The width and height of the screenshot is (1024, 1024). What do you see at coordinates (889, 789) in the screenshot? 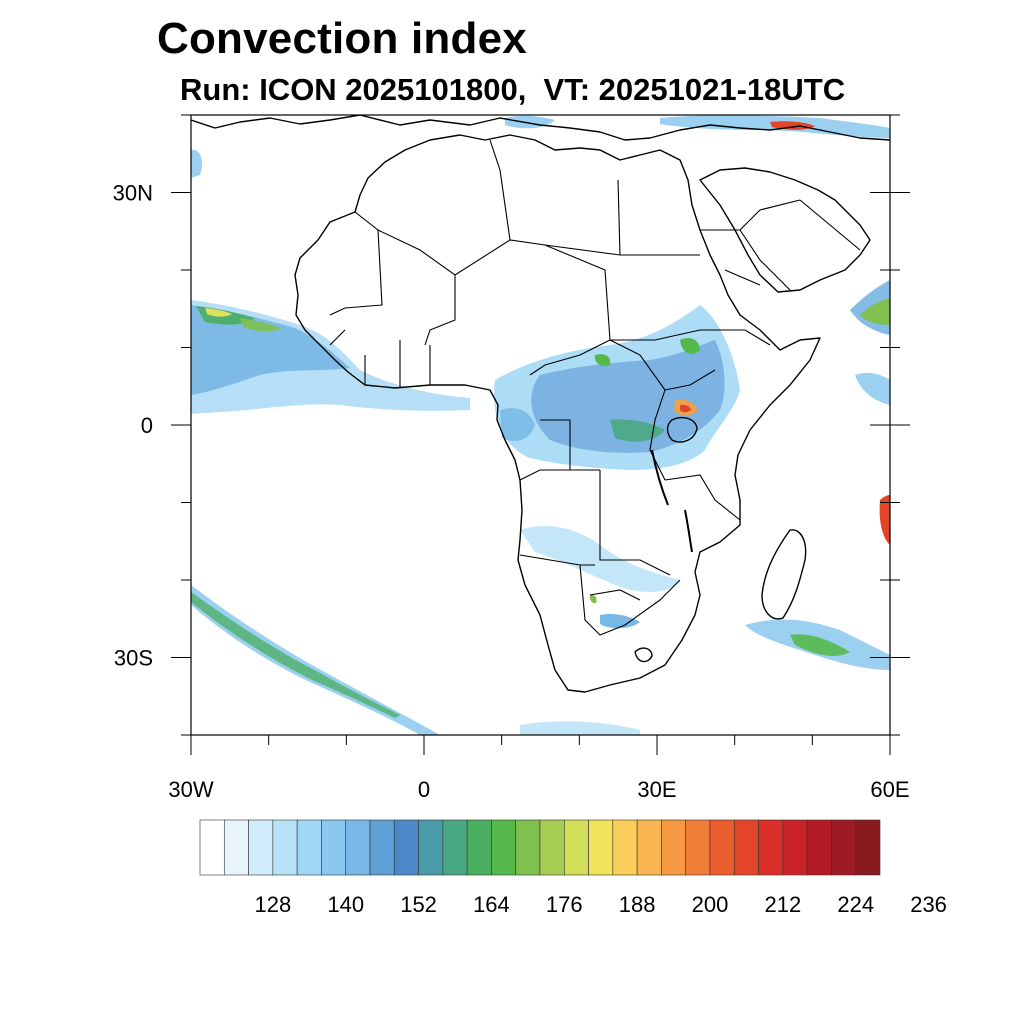
I see `lon-label: 60E` at bounding box center [889, 789].